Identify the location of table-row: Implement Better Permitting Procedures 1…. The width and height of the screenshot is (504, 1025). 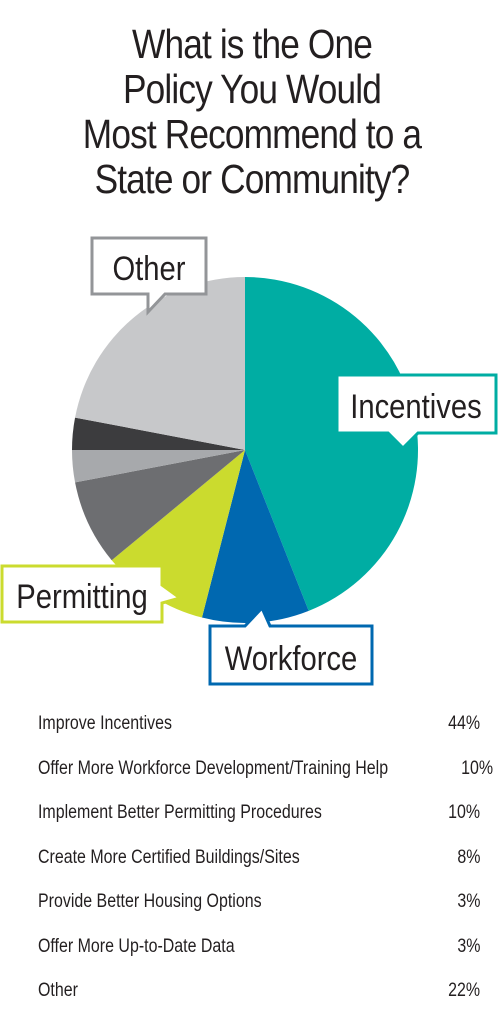
(259, 824).